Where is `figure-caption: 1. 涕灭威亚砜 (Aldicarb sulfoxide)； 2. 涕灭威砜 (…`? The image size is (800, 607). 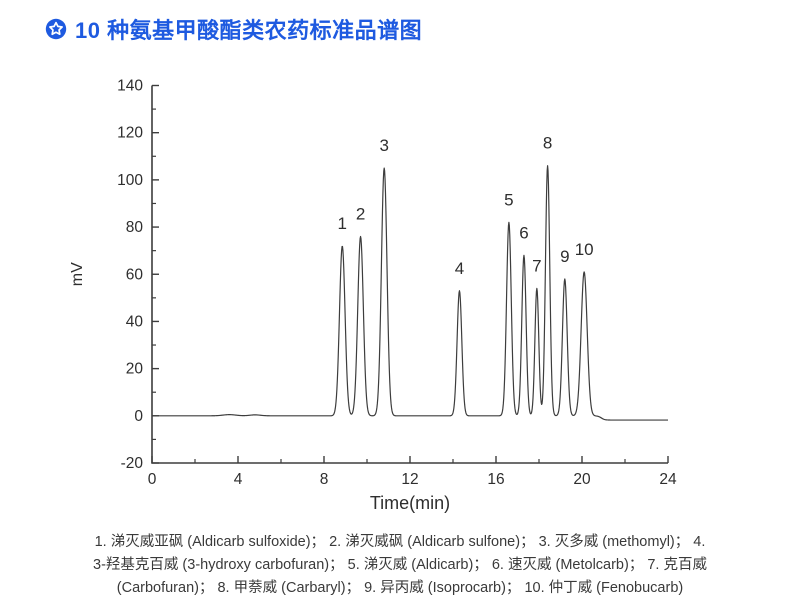
figure-caption: 1. 涕灭威亚砜 (Aldicarb sulfoxide)； 2. 涕灭威砜 (… is located at coordinates (400, 565).